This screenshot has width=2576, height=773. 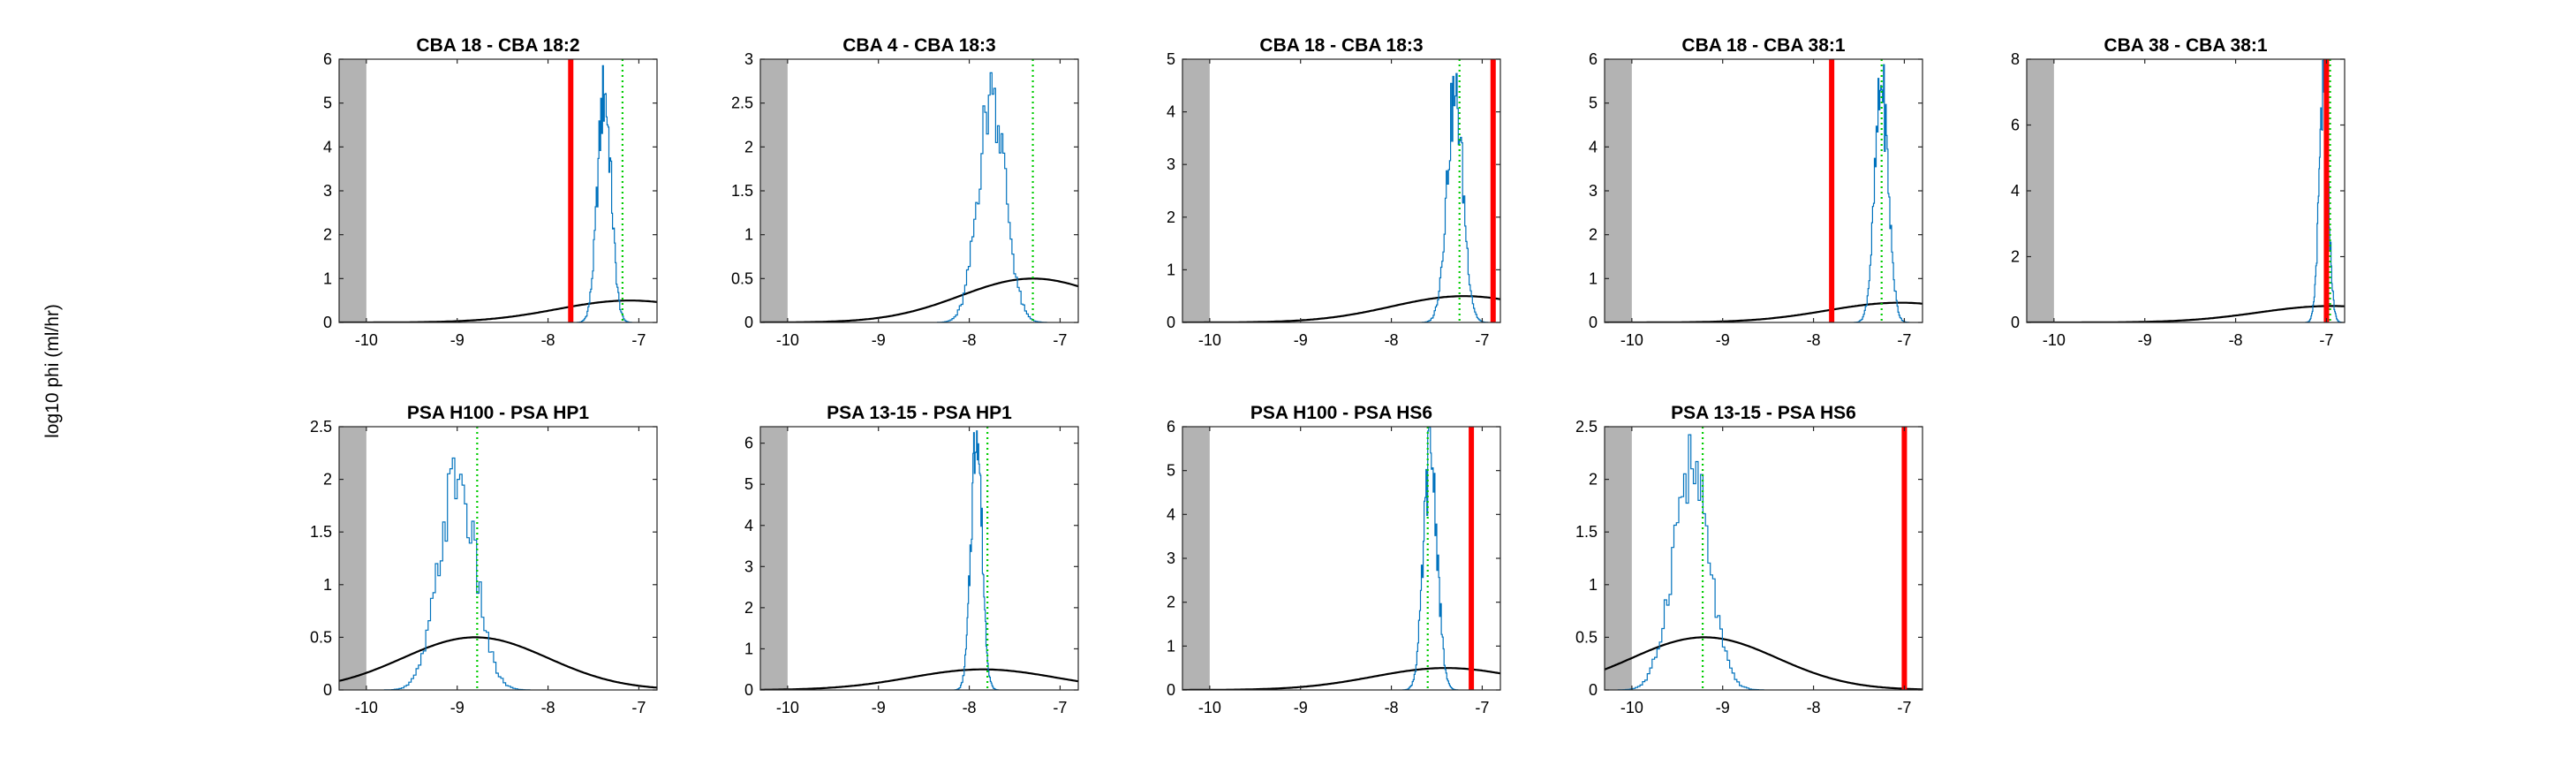 What do you see at coordinates (498, 413) in the screenshot?
I see `subplot-title: PSA H100 - PSA HP1` at bounding box center [498, 413].